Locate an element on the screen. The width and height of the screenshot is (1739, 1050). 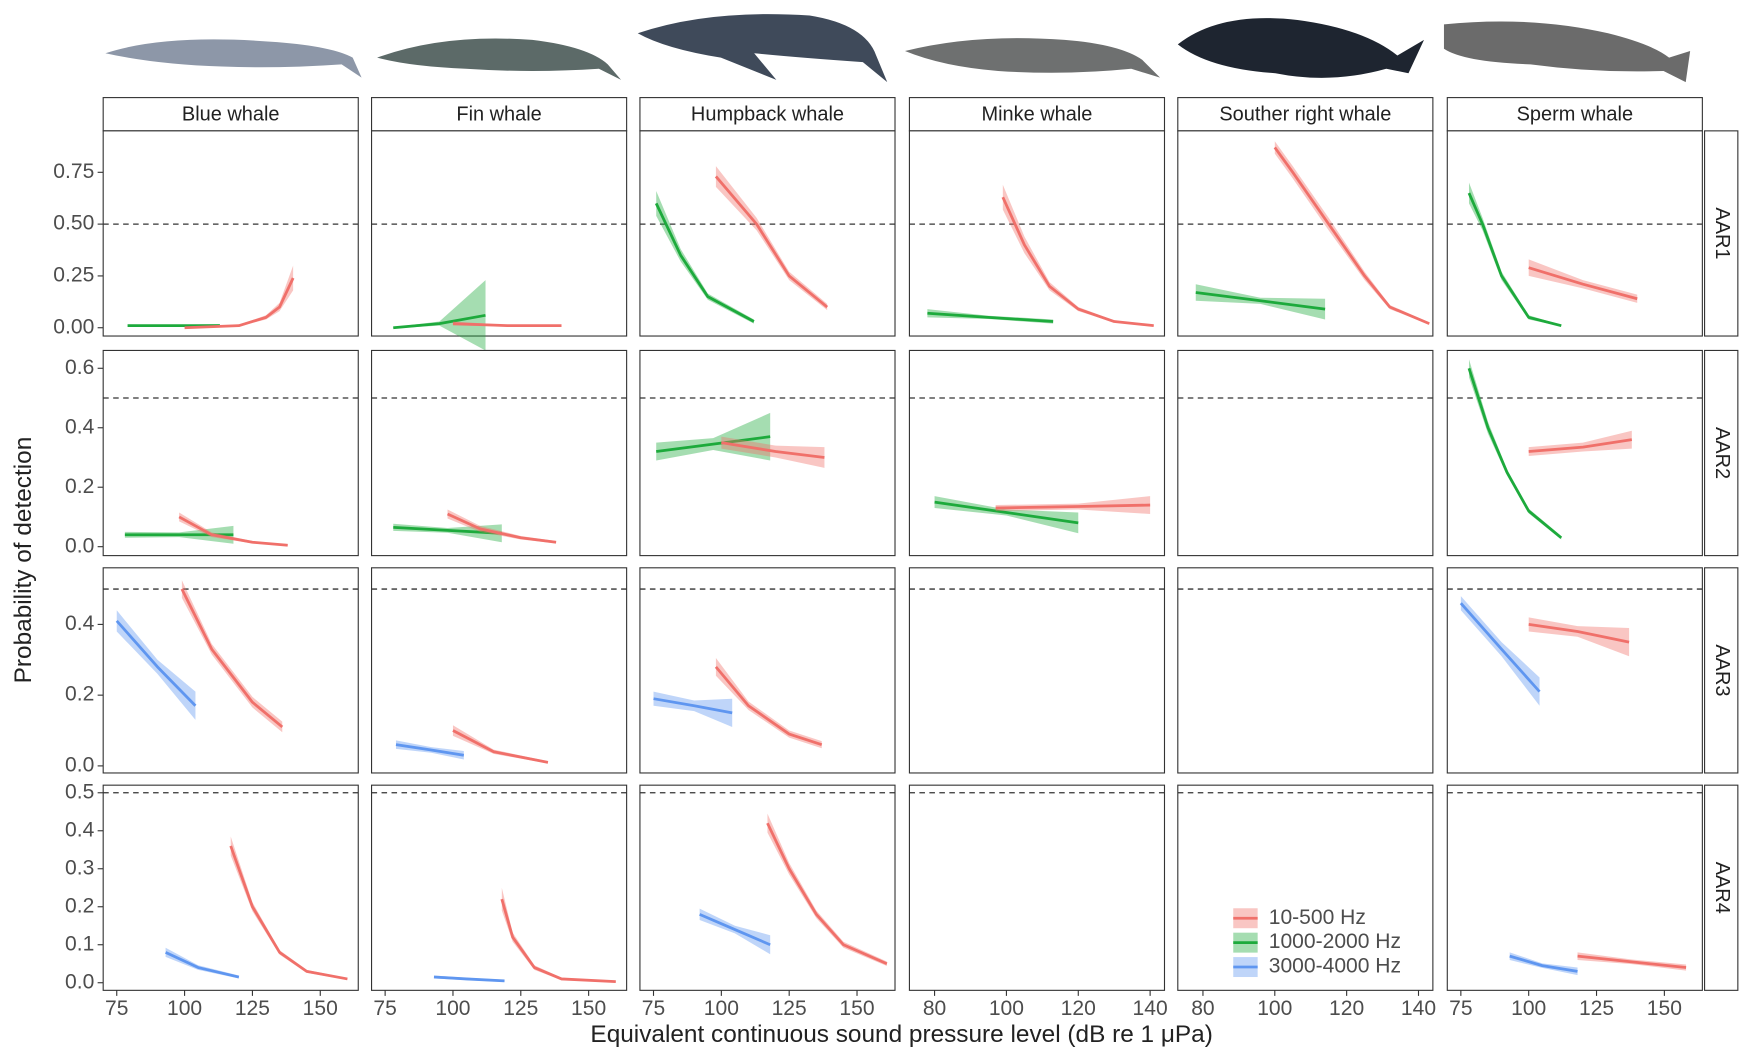
strip-label: AAR2 is located at coordinates (1722, 453).